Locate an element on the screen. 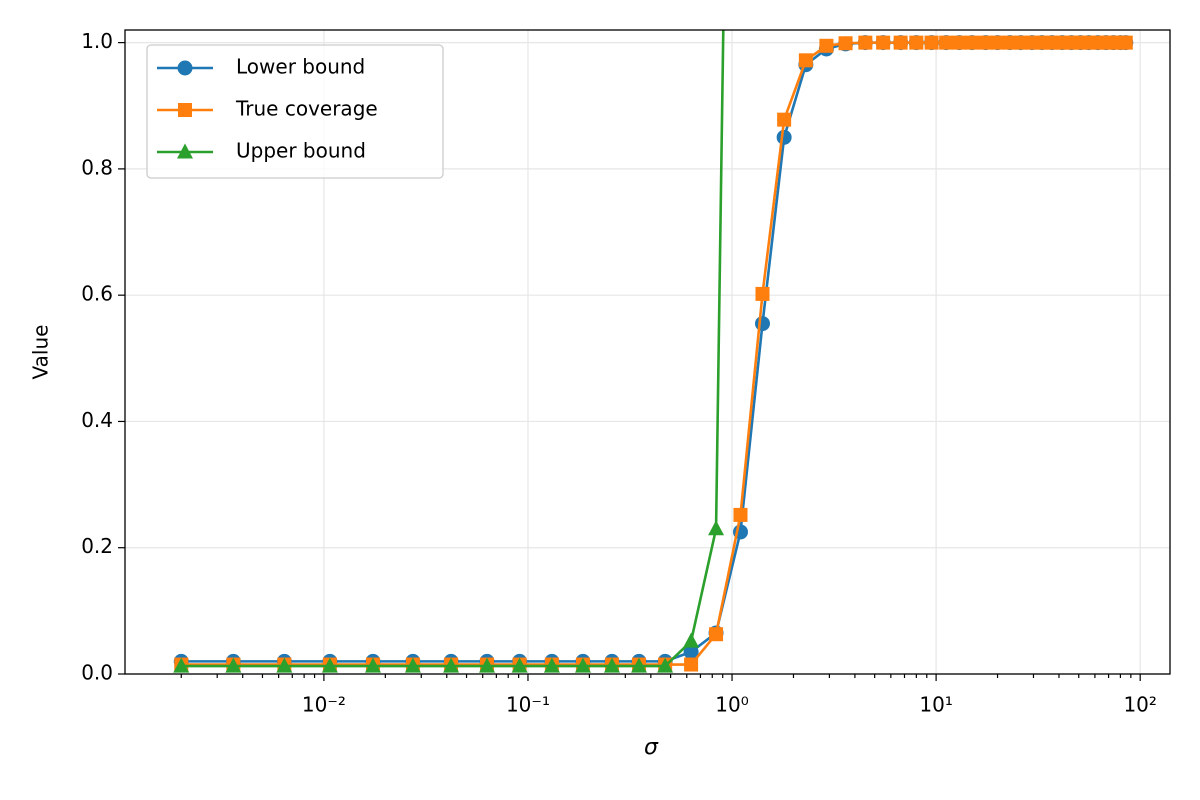  legend: Lower bound True coverage Upper bound is located at coordinates (295, 111).